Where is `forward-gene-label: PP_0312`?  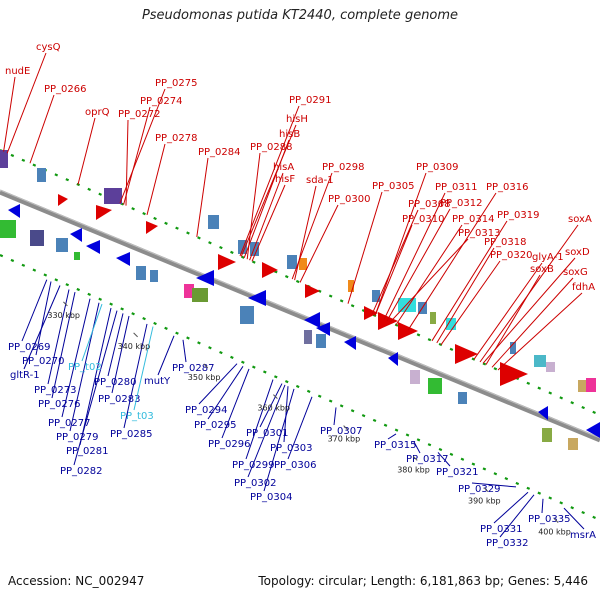 forward-gene-label: PP_0312 is located at coordinates (434, 260).